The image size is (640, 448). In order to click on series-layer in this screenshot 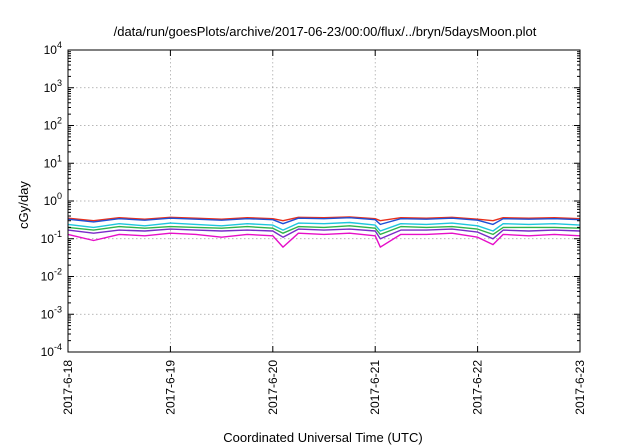, I will do `click(324, 232)`.